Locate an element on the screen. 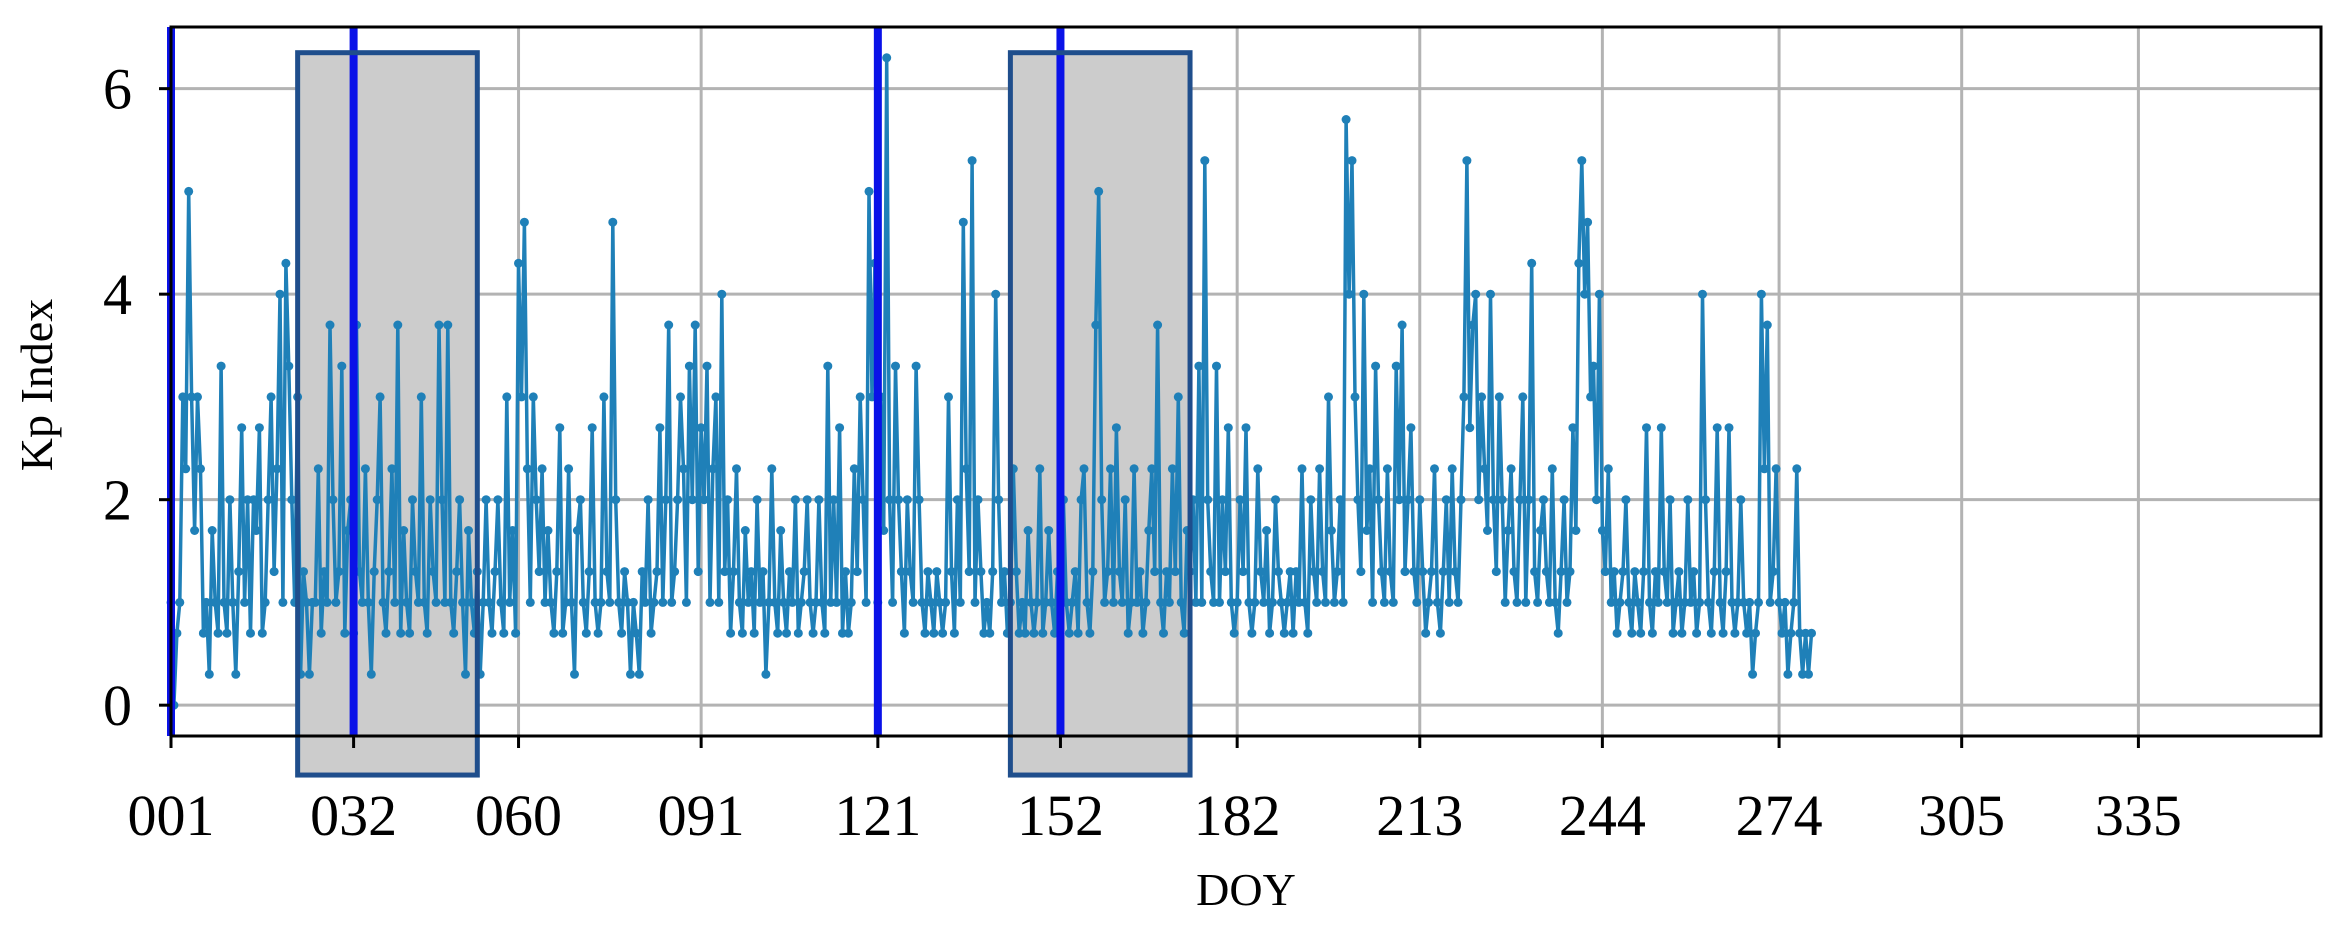  x-tick-label: 213 is located at coordinates (1419, 815).